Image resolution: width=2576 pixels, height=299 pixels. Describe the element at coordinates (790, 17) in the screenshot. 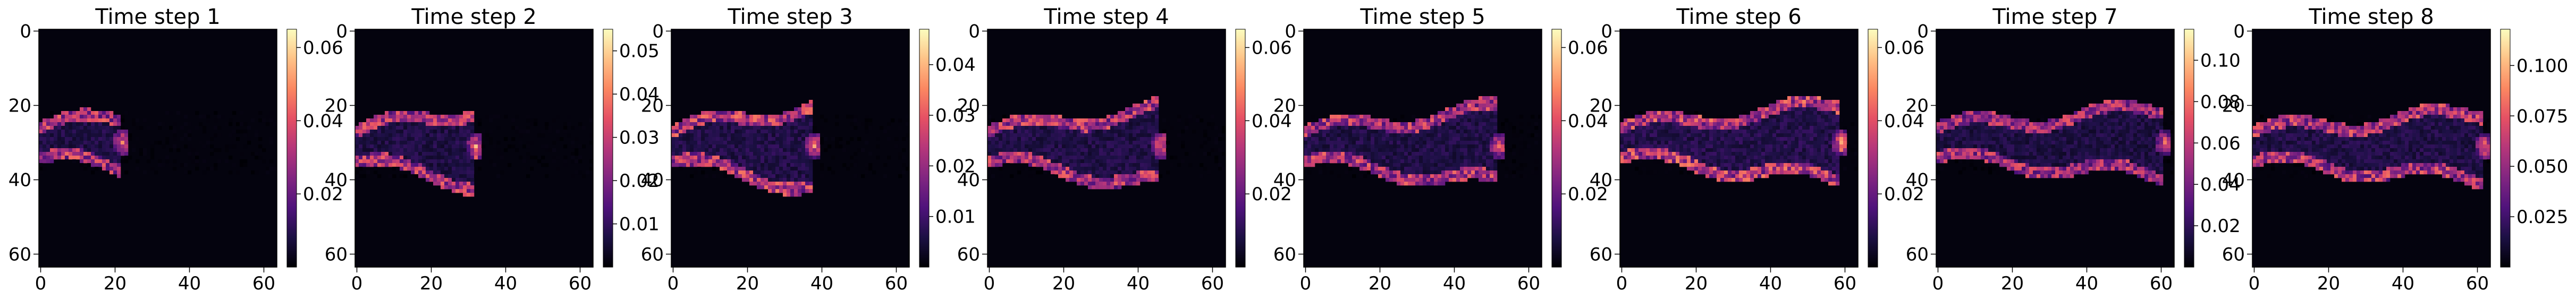

I see `chart-title: Time step 3` at that location.